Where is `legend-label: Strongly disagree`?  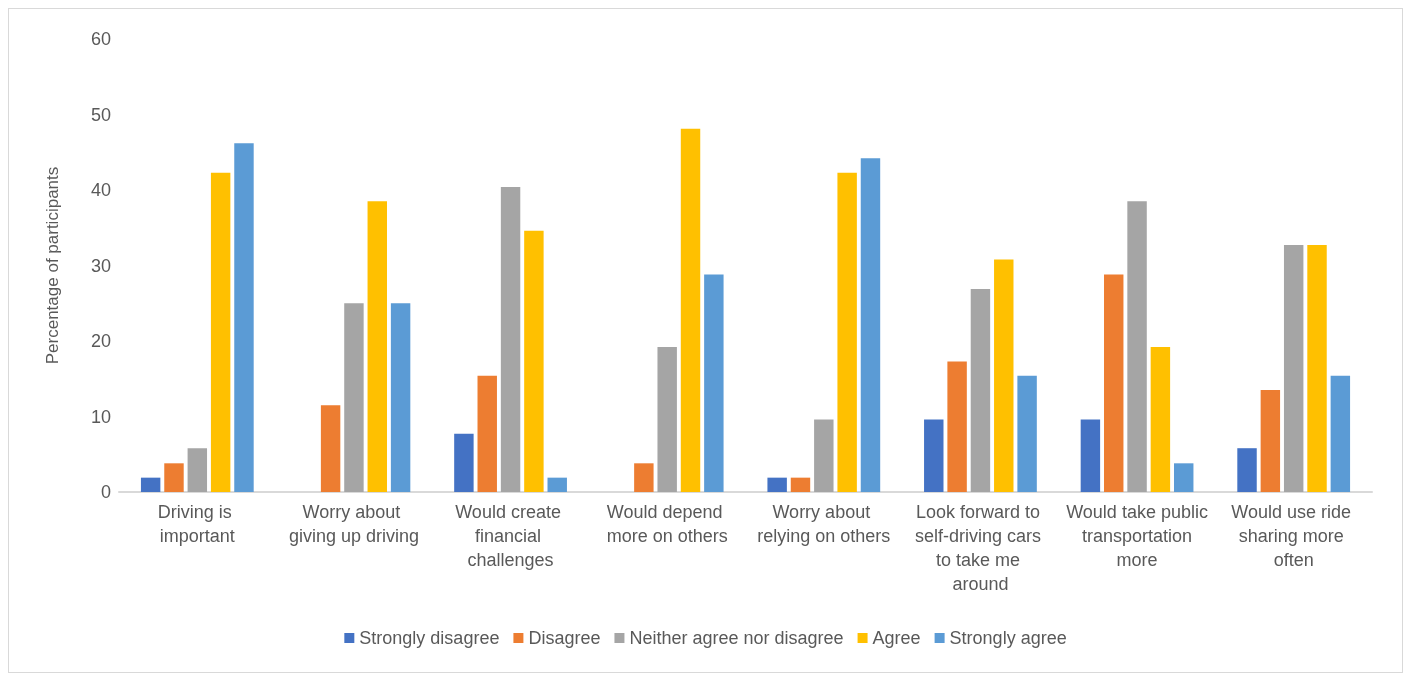
legend-label: Strongly disagree is located at coordinates (429, 638).